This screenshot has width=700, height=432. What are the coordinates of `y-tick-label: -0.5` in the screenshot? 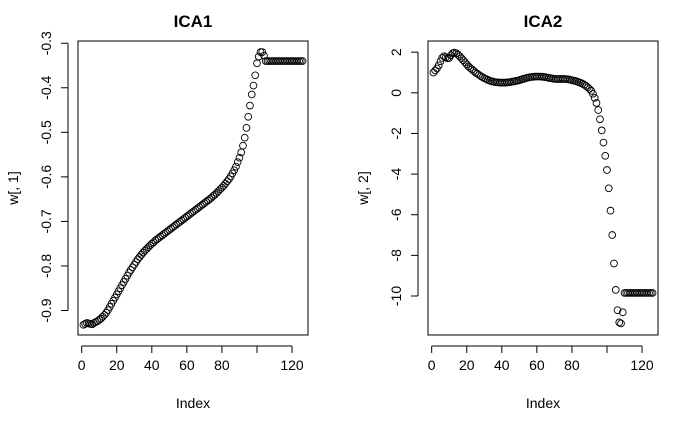 It's located at (46, 132).